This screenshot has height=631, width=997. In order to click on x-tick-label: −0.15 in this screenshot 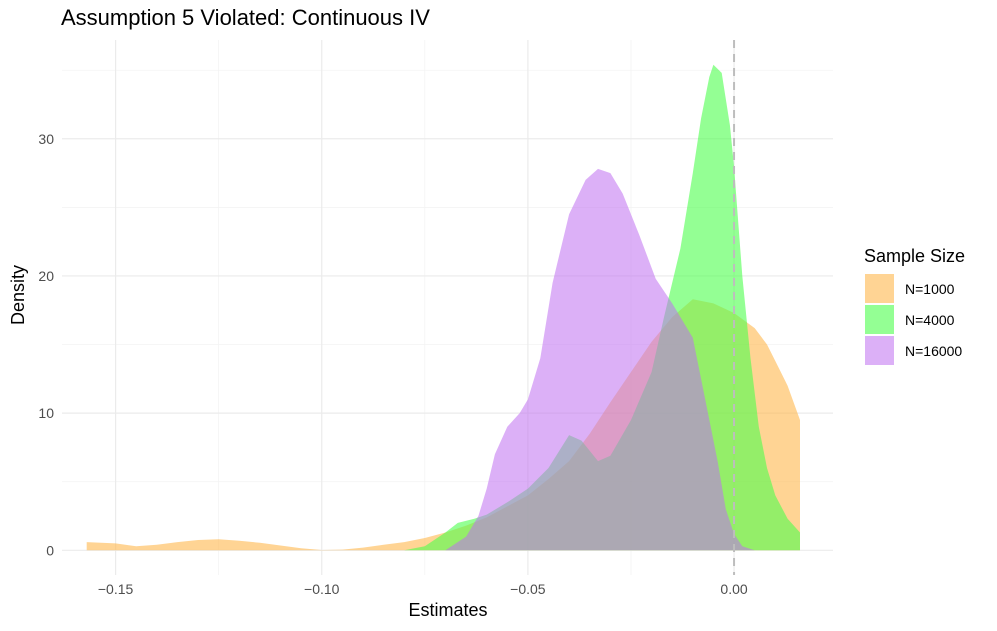, I will do `click(116, 589)`.